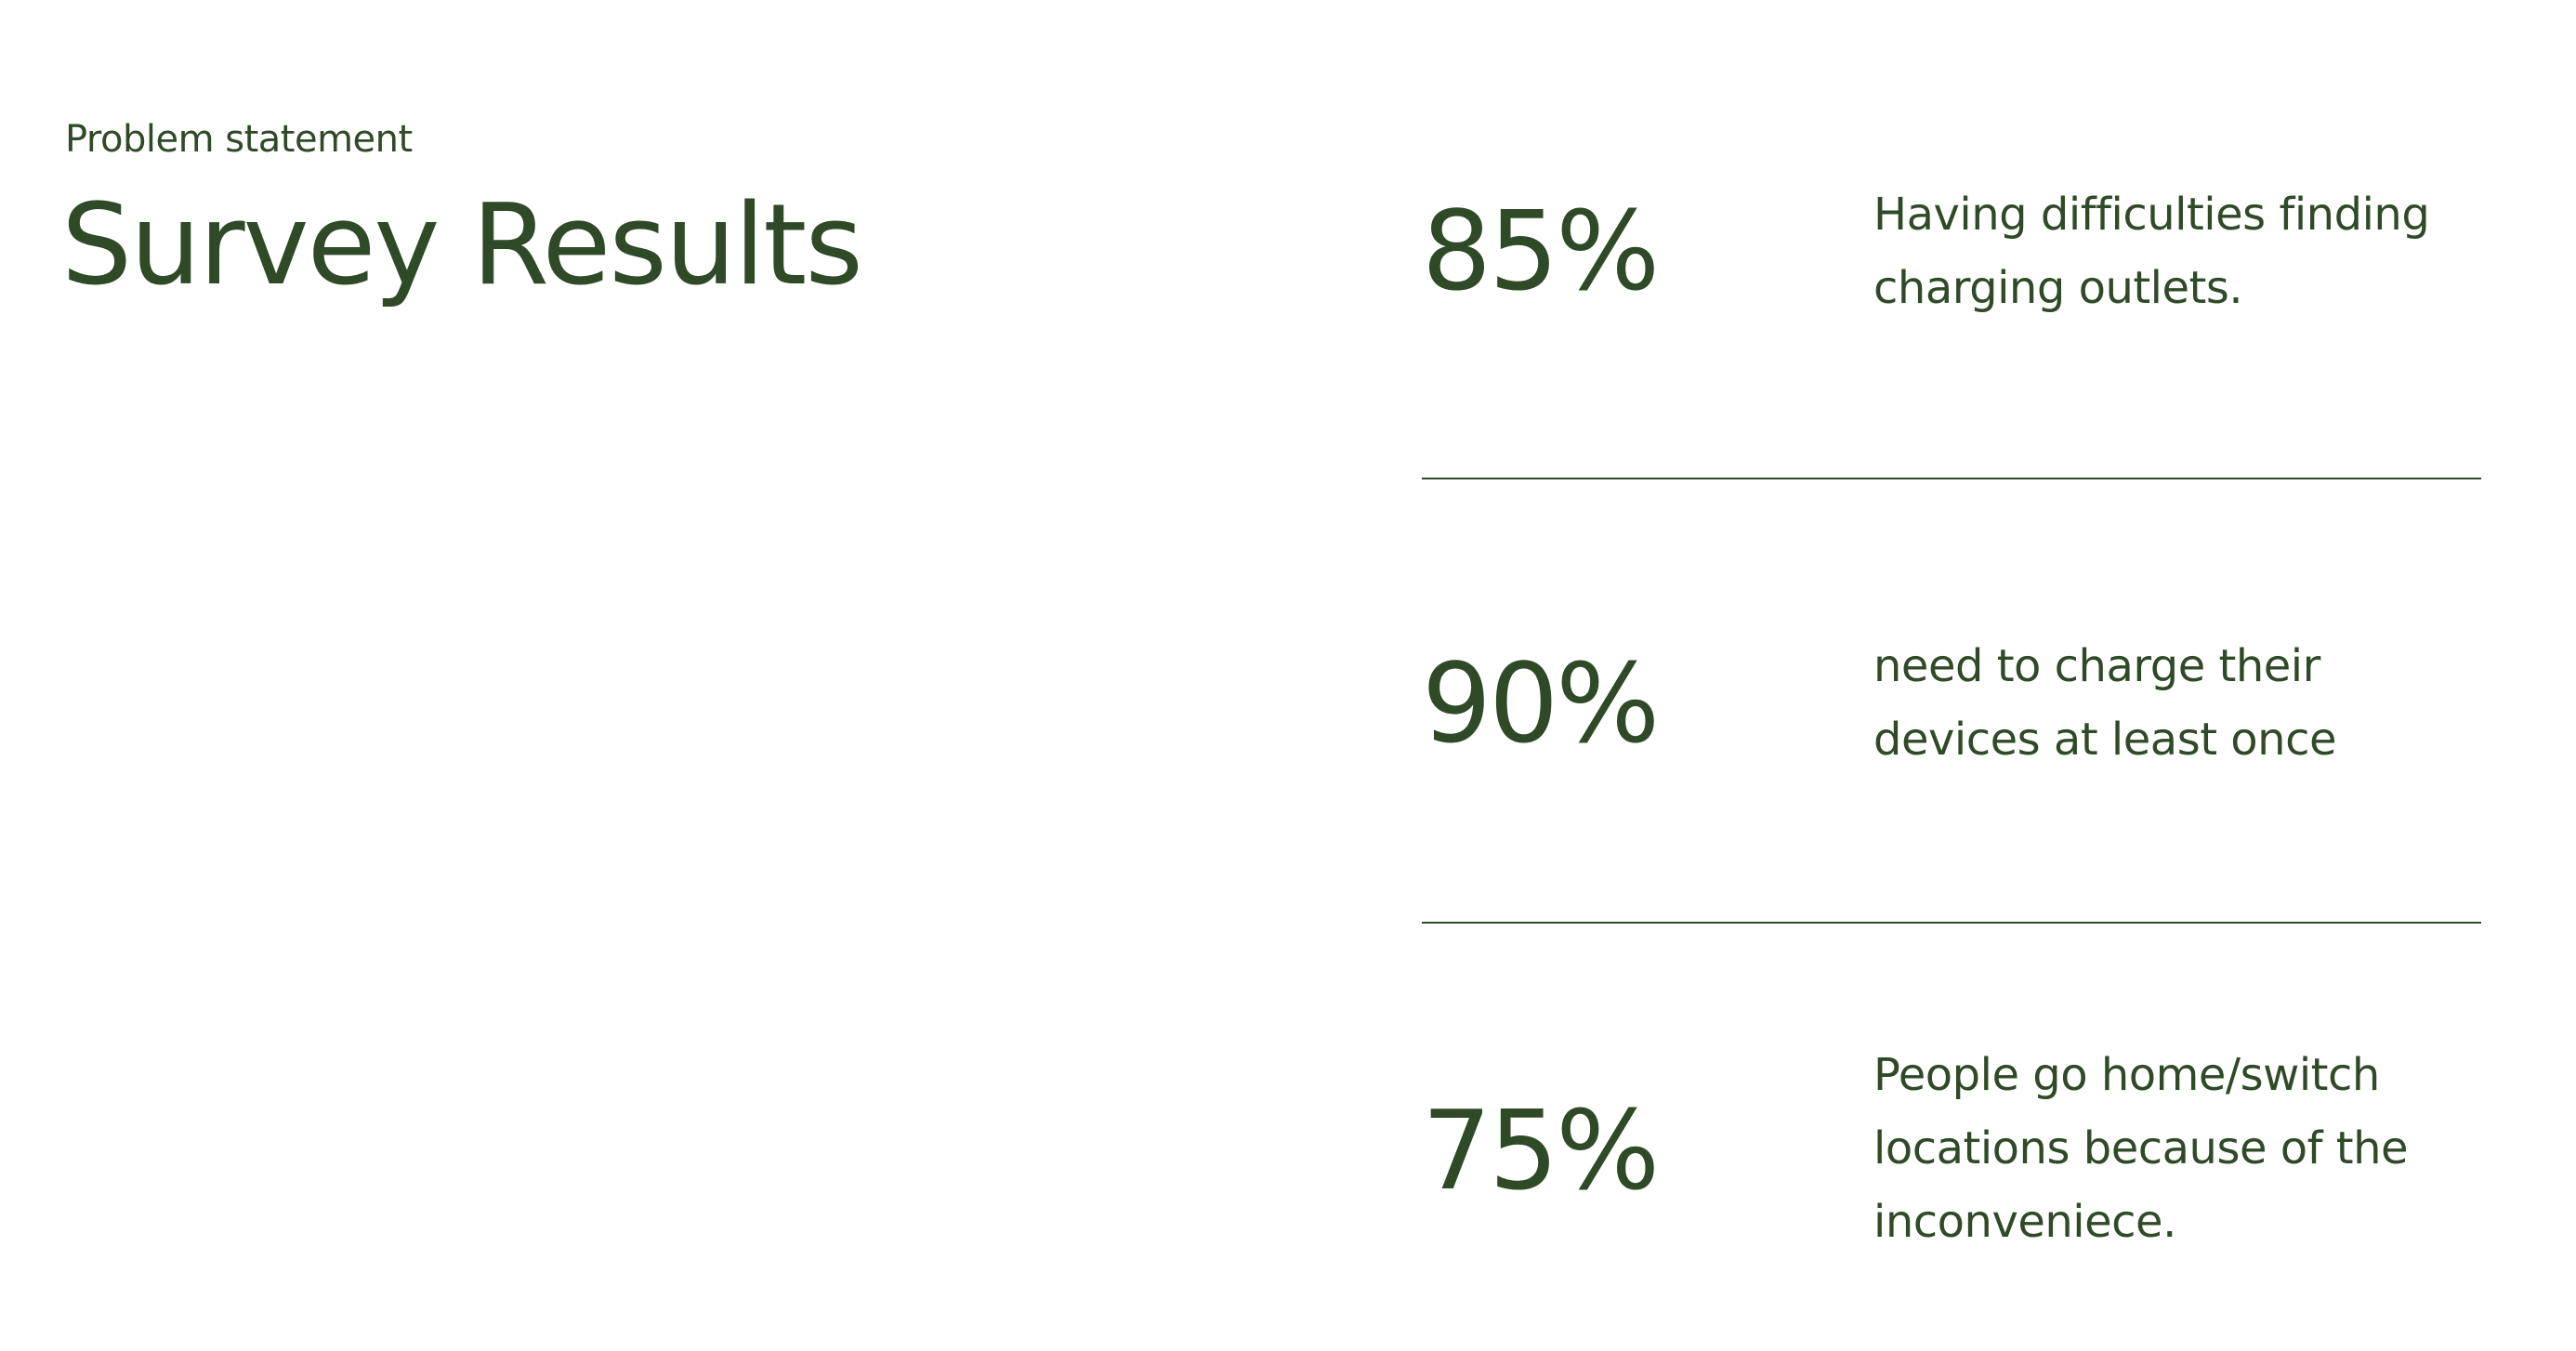 Image resolution: width=2576 pixels, height=1351 pixels. I want to click on stat-value: 85%, so click(1541, 251).